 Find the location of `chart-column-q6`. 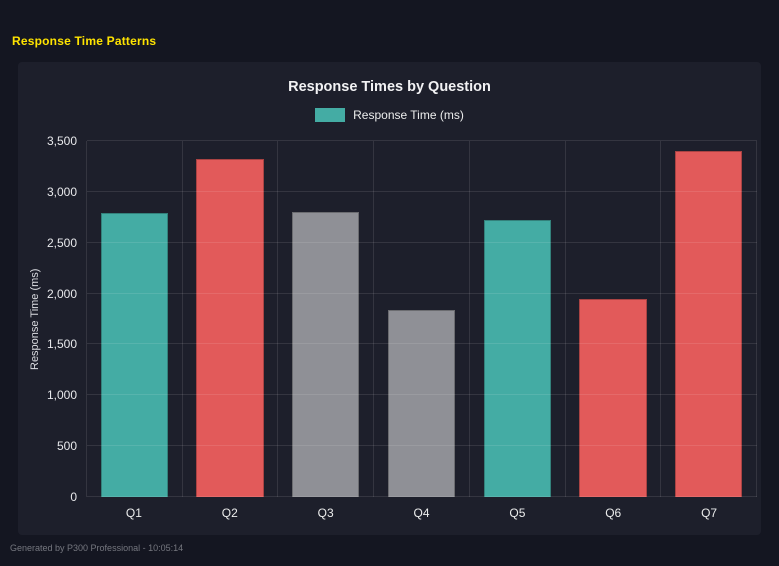

chart-column-q6 is located at coordinates (614, 319).